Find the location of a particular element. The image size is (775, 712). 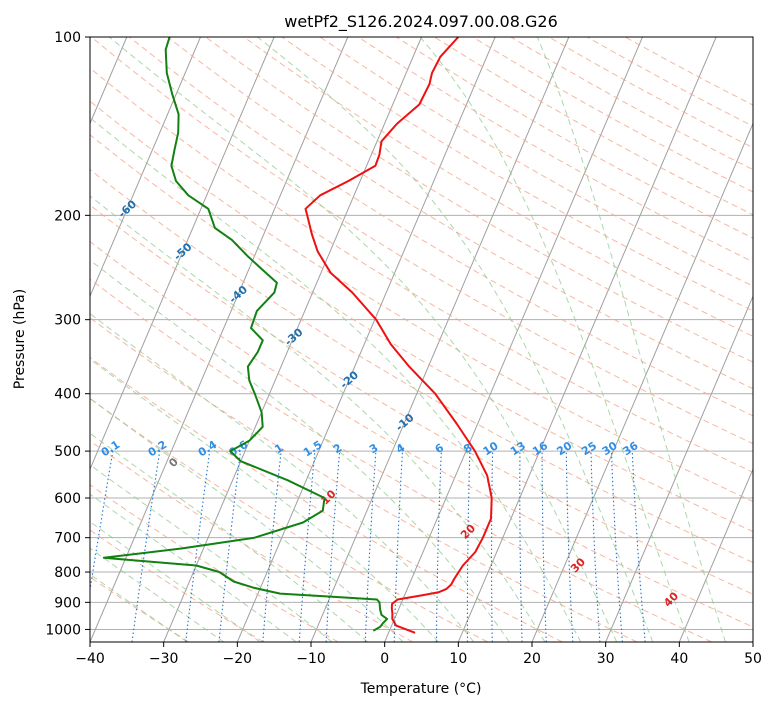

x-tick-label: 20 is located at coordinates (532, 659).